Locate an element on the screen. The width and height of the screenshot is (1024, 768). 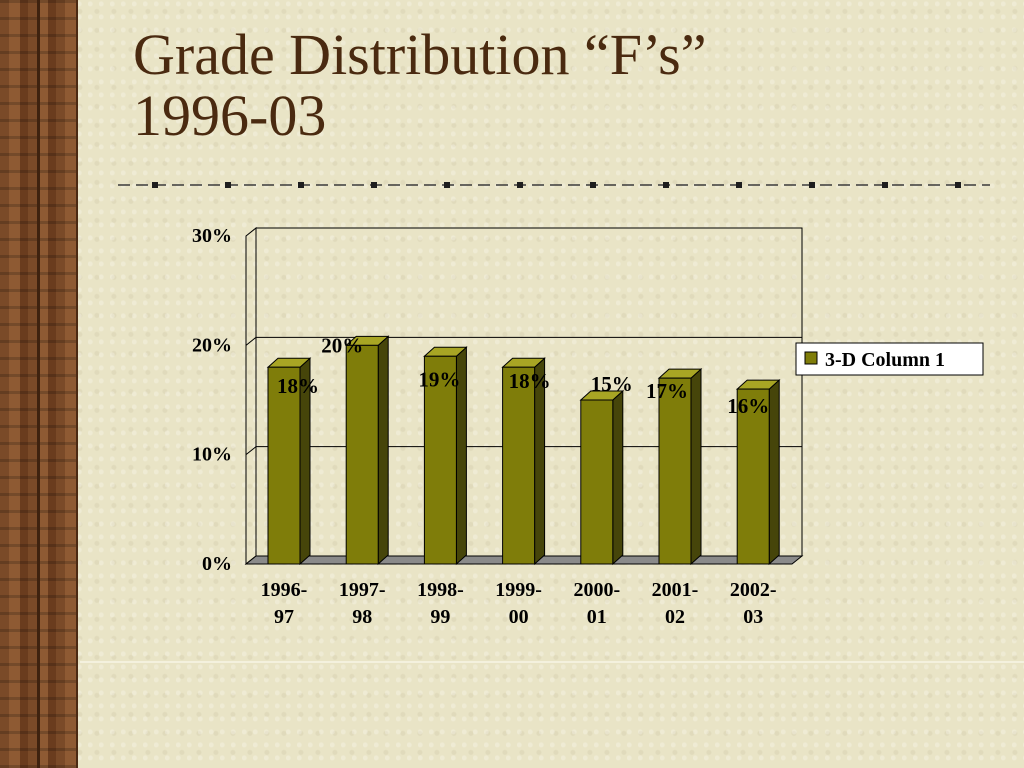
plot-side-wall is located at coordinates (251, 396).